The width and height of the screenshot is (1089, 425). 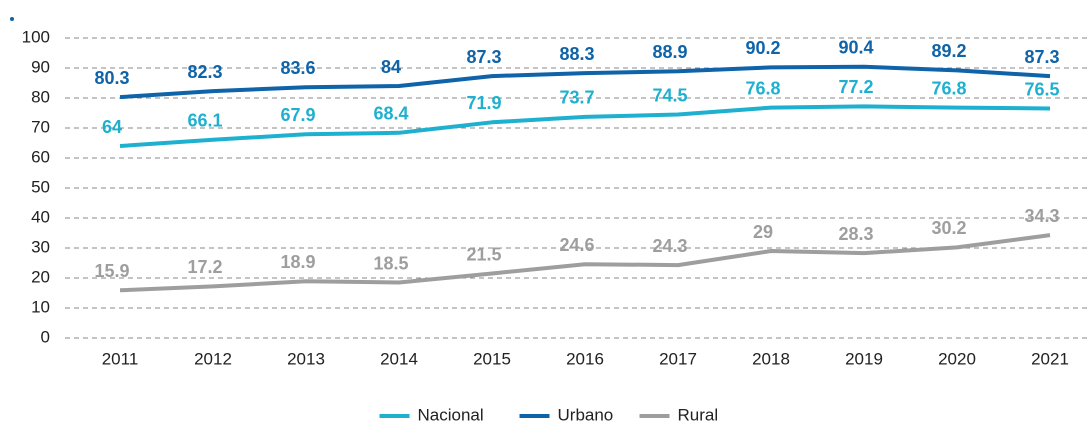 I want to click on data-label: 74.5, so click(x=669, y=95).